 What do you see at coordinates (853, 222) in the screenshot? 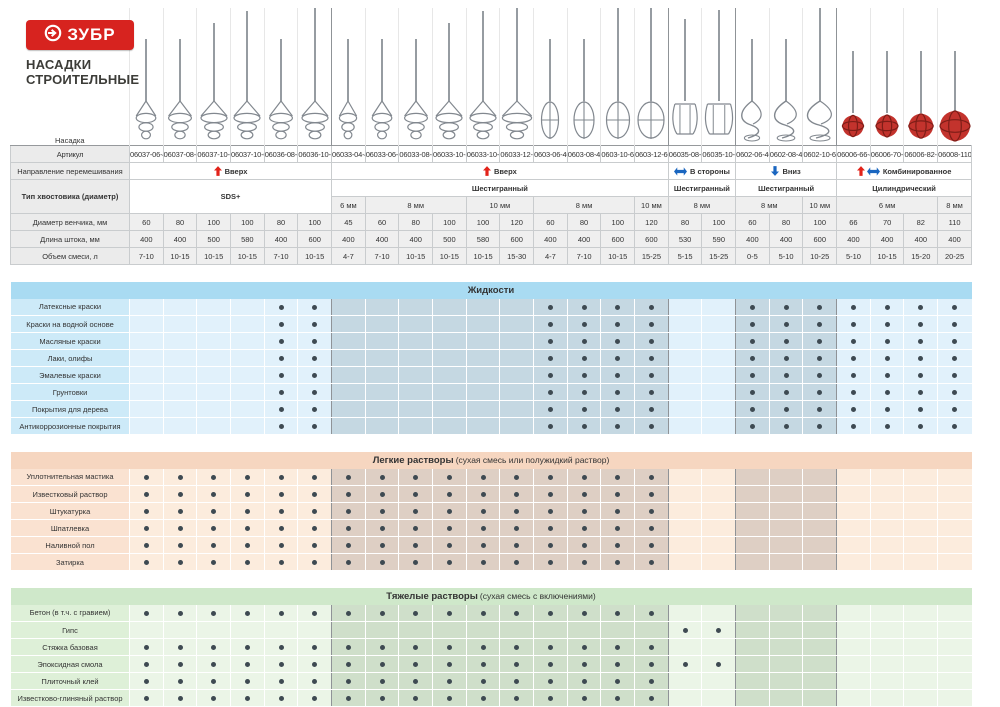
I see `diameter-value: 66` at bounding box center [853, 222].